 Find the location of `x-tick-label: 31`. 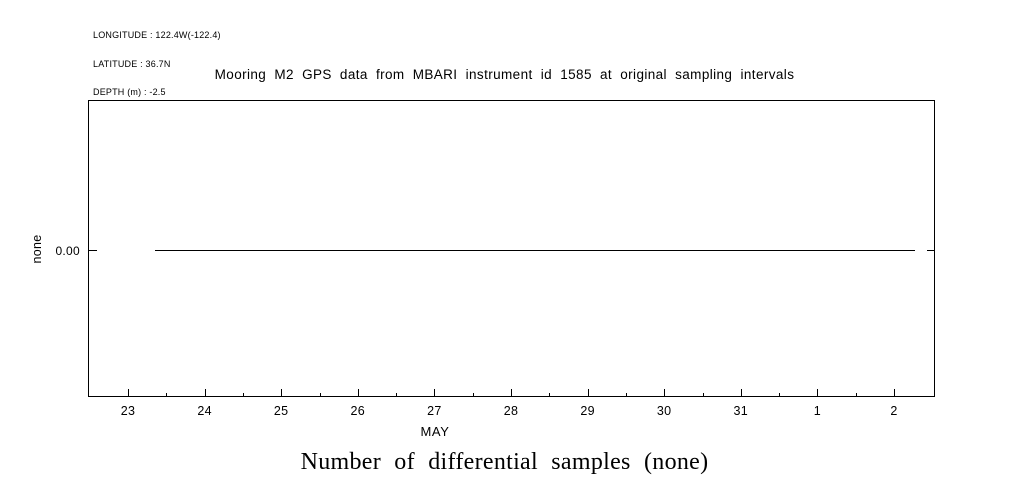

x-tick-label: 31 is located at coordinates (741, 411).